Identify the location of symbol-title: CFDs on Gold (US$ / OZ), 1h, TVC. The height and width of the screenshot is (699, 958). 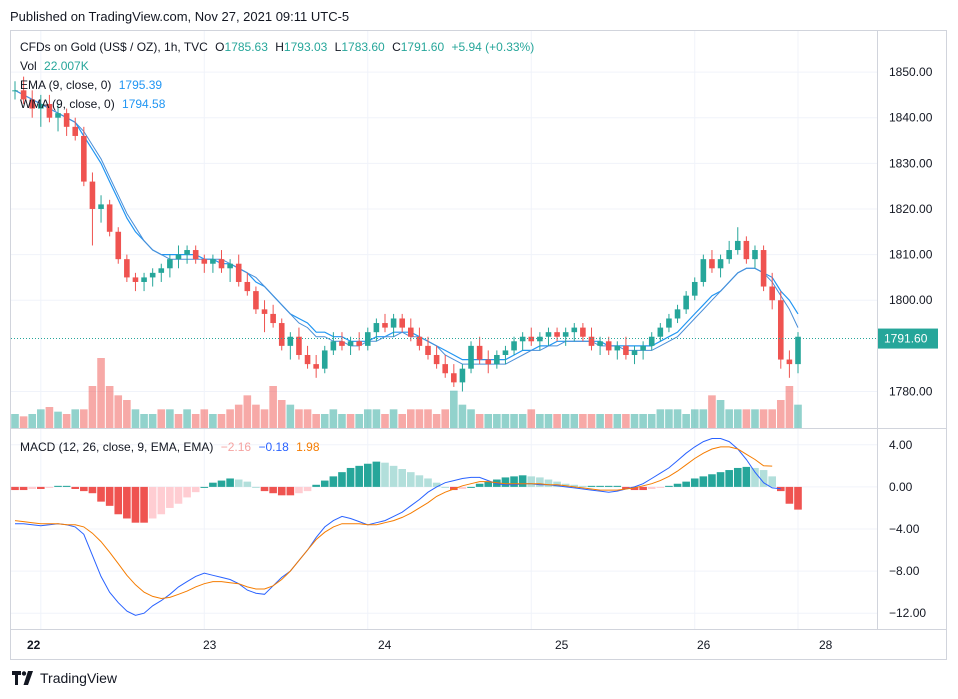
(114, 47).